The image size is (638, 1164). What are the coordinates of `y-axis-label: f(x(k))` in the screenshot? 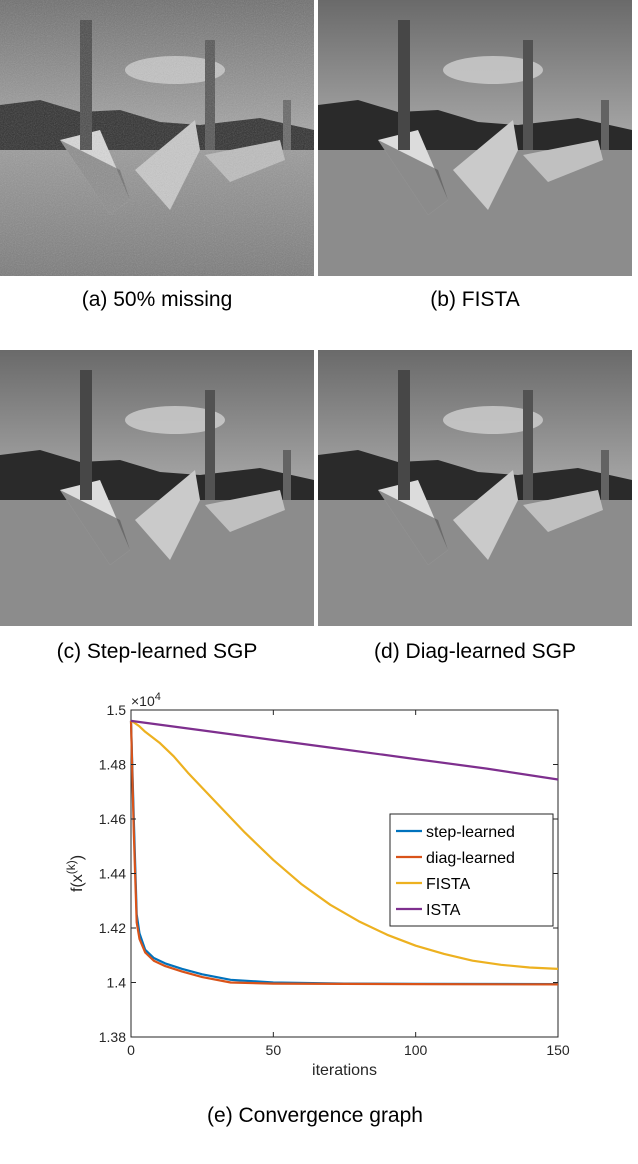 It's located at (75, 873).